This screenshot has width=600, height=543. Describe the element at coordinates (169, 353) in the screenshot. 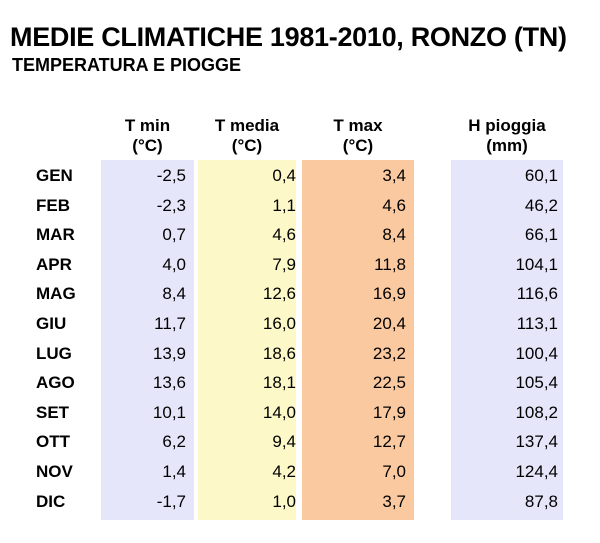

I see `tmin-cell: 13,9` at that location.